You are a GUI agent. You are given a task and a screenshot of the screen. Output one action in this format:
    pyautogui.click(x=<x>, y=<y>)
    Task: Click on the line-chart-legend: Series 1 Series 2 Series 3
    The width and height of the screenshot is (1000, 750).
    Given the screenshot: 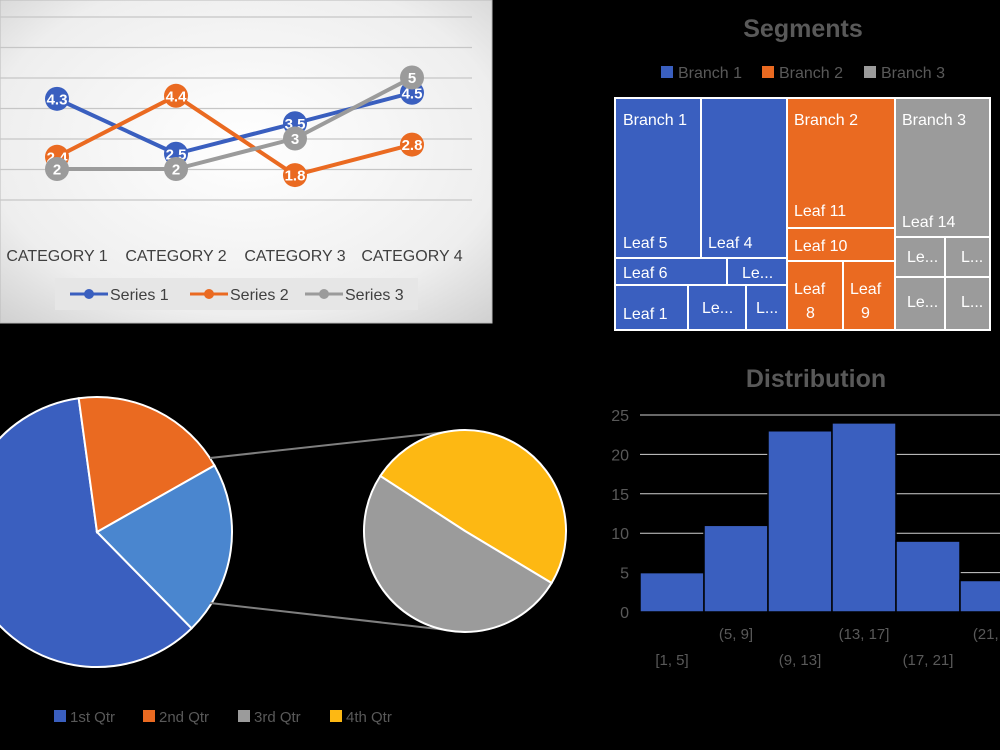 What is the action you would take?
    pyautogui.click(x=237, y=295)
    